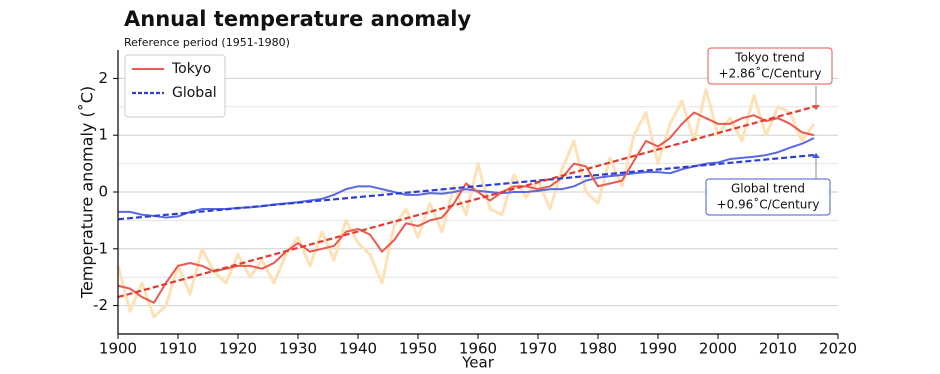  What do you see at coordinates (118, 349) in the screenshot?
I see `x-tick-label: 1900` at bounding box center [118, 349].